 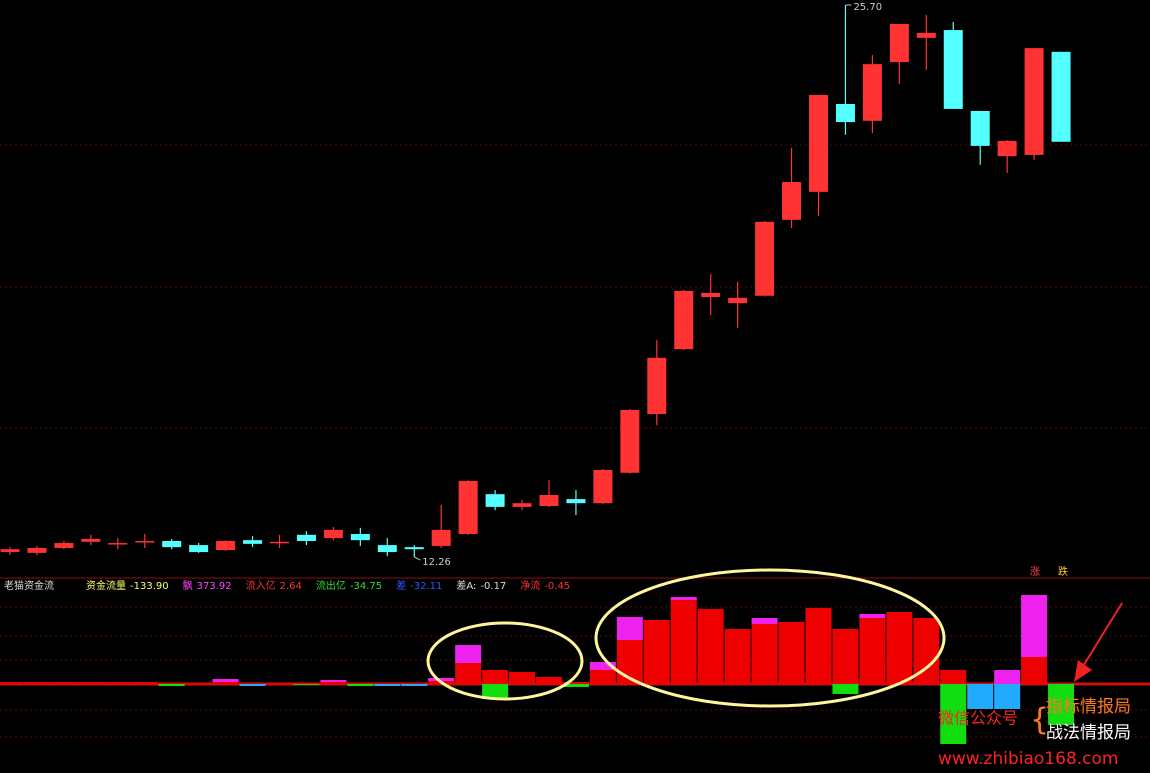 What do you see at coordinates (1088, 707) in the screenshot?
I see `watermark-account: 指标情报局` at bounding box center [1088, 707].